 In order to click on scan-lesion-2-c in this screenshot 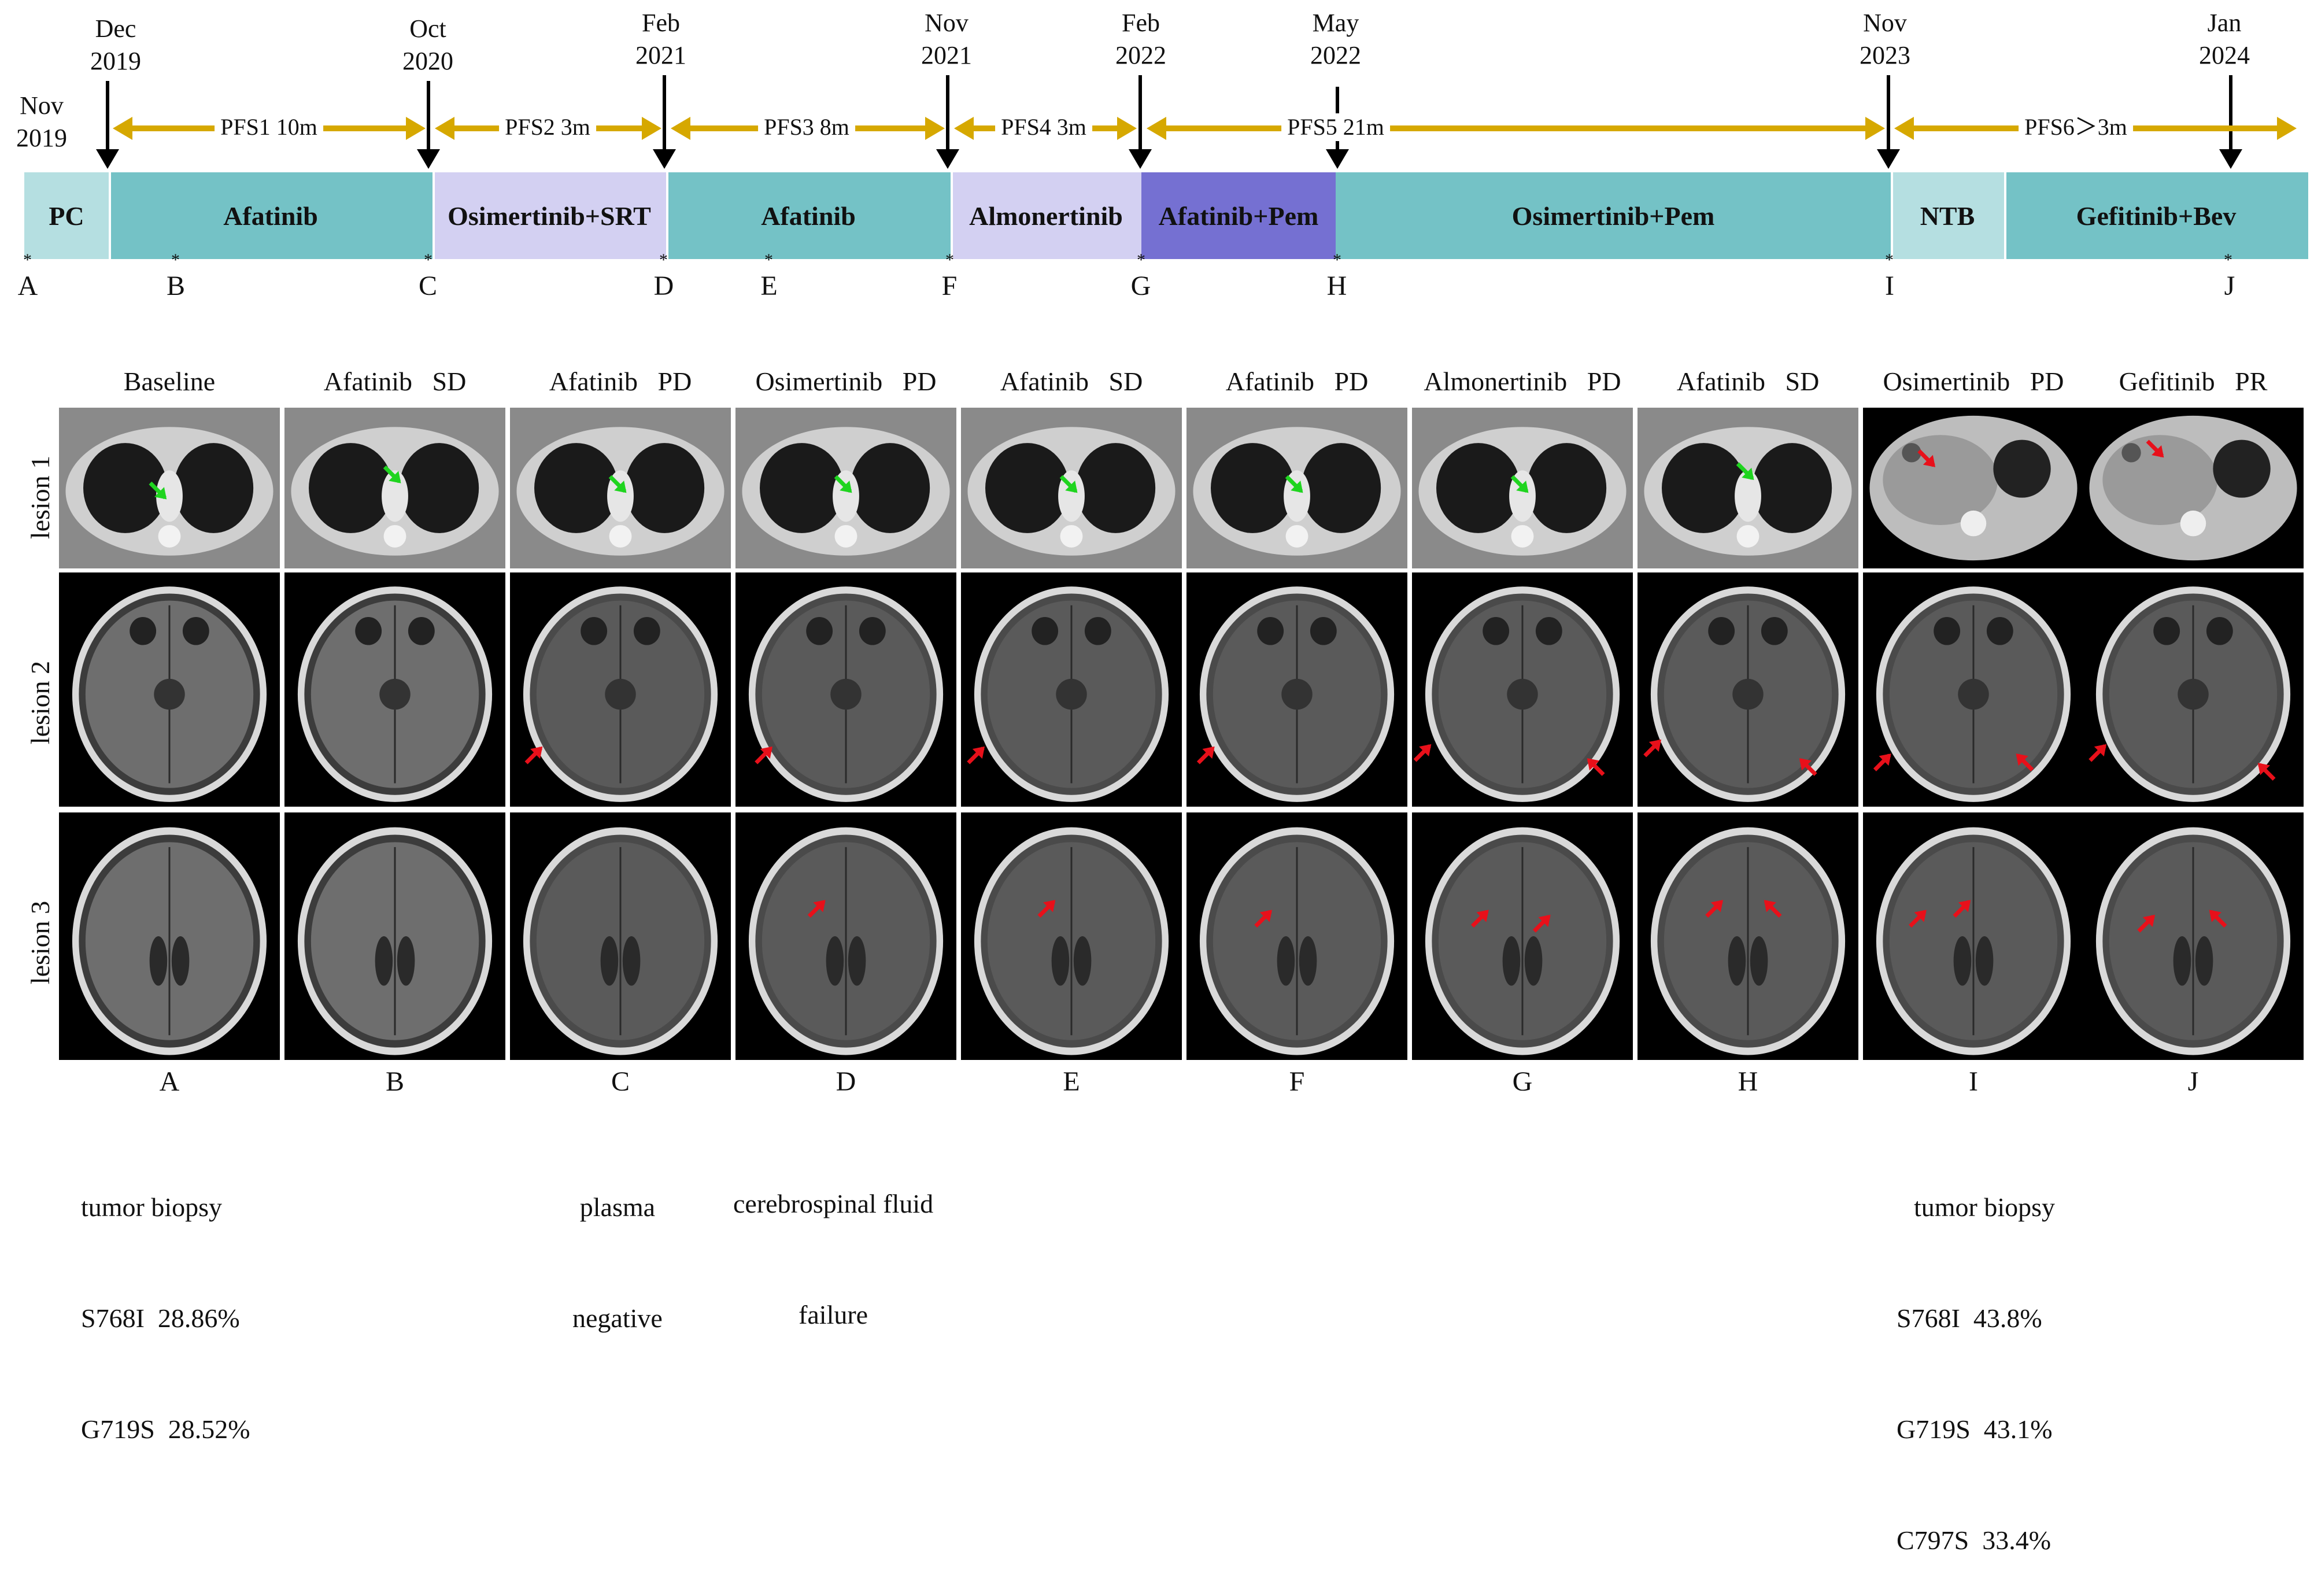, I will do `click(620, 689)`.